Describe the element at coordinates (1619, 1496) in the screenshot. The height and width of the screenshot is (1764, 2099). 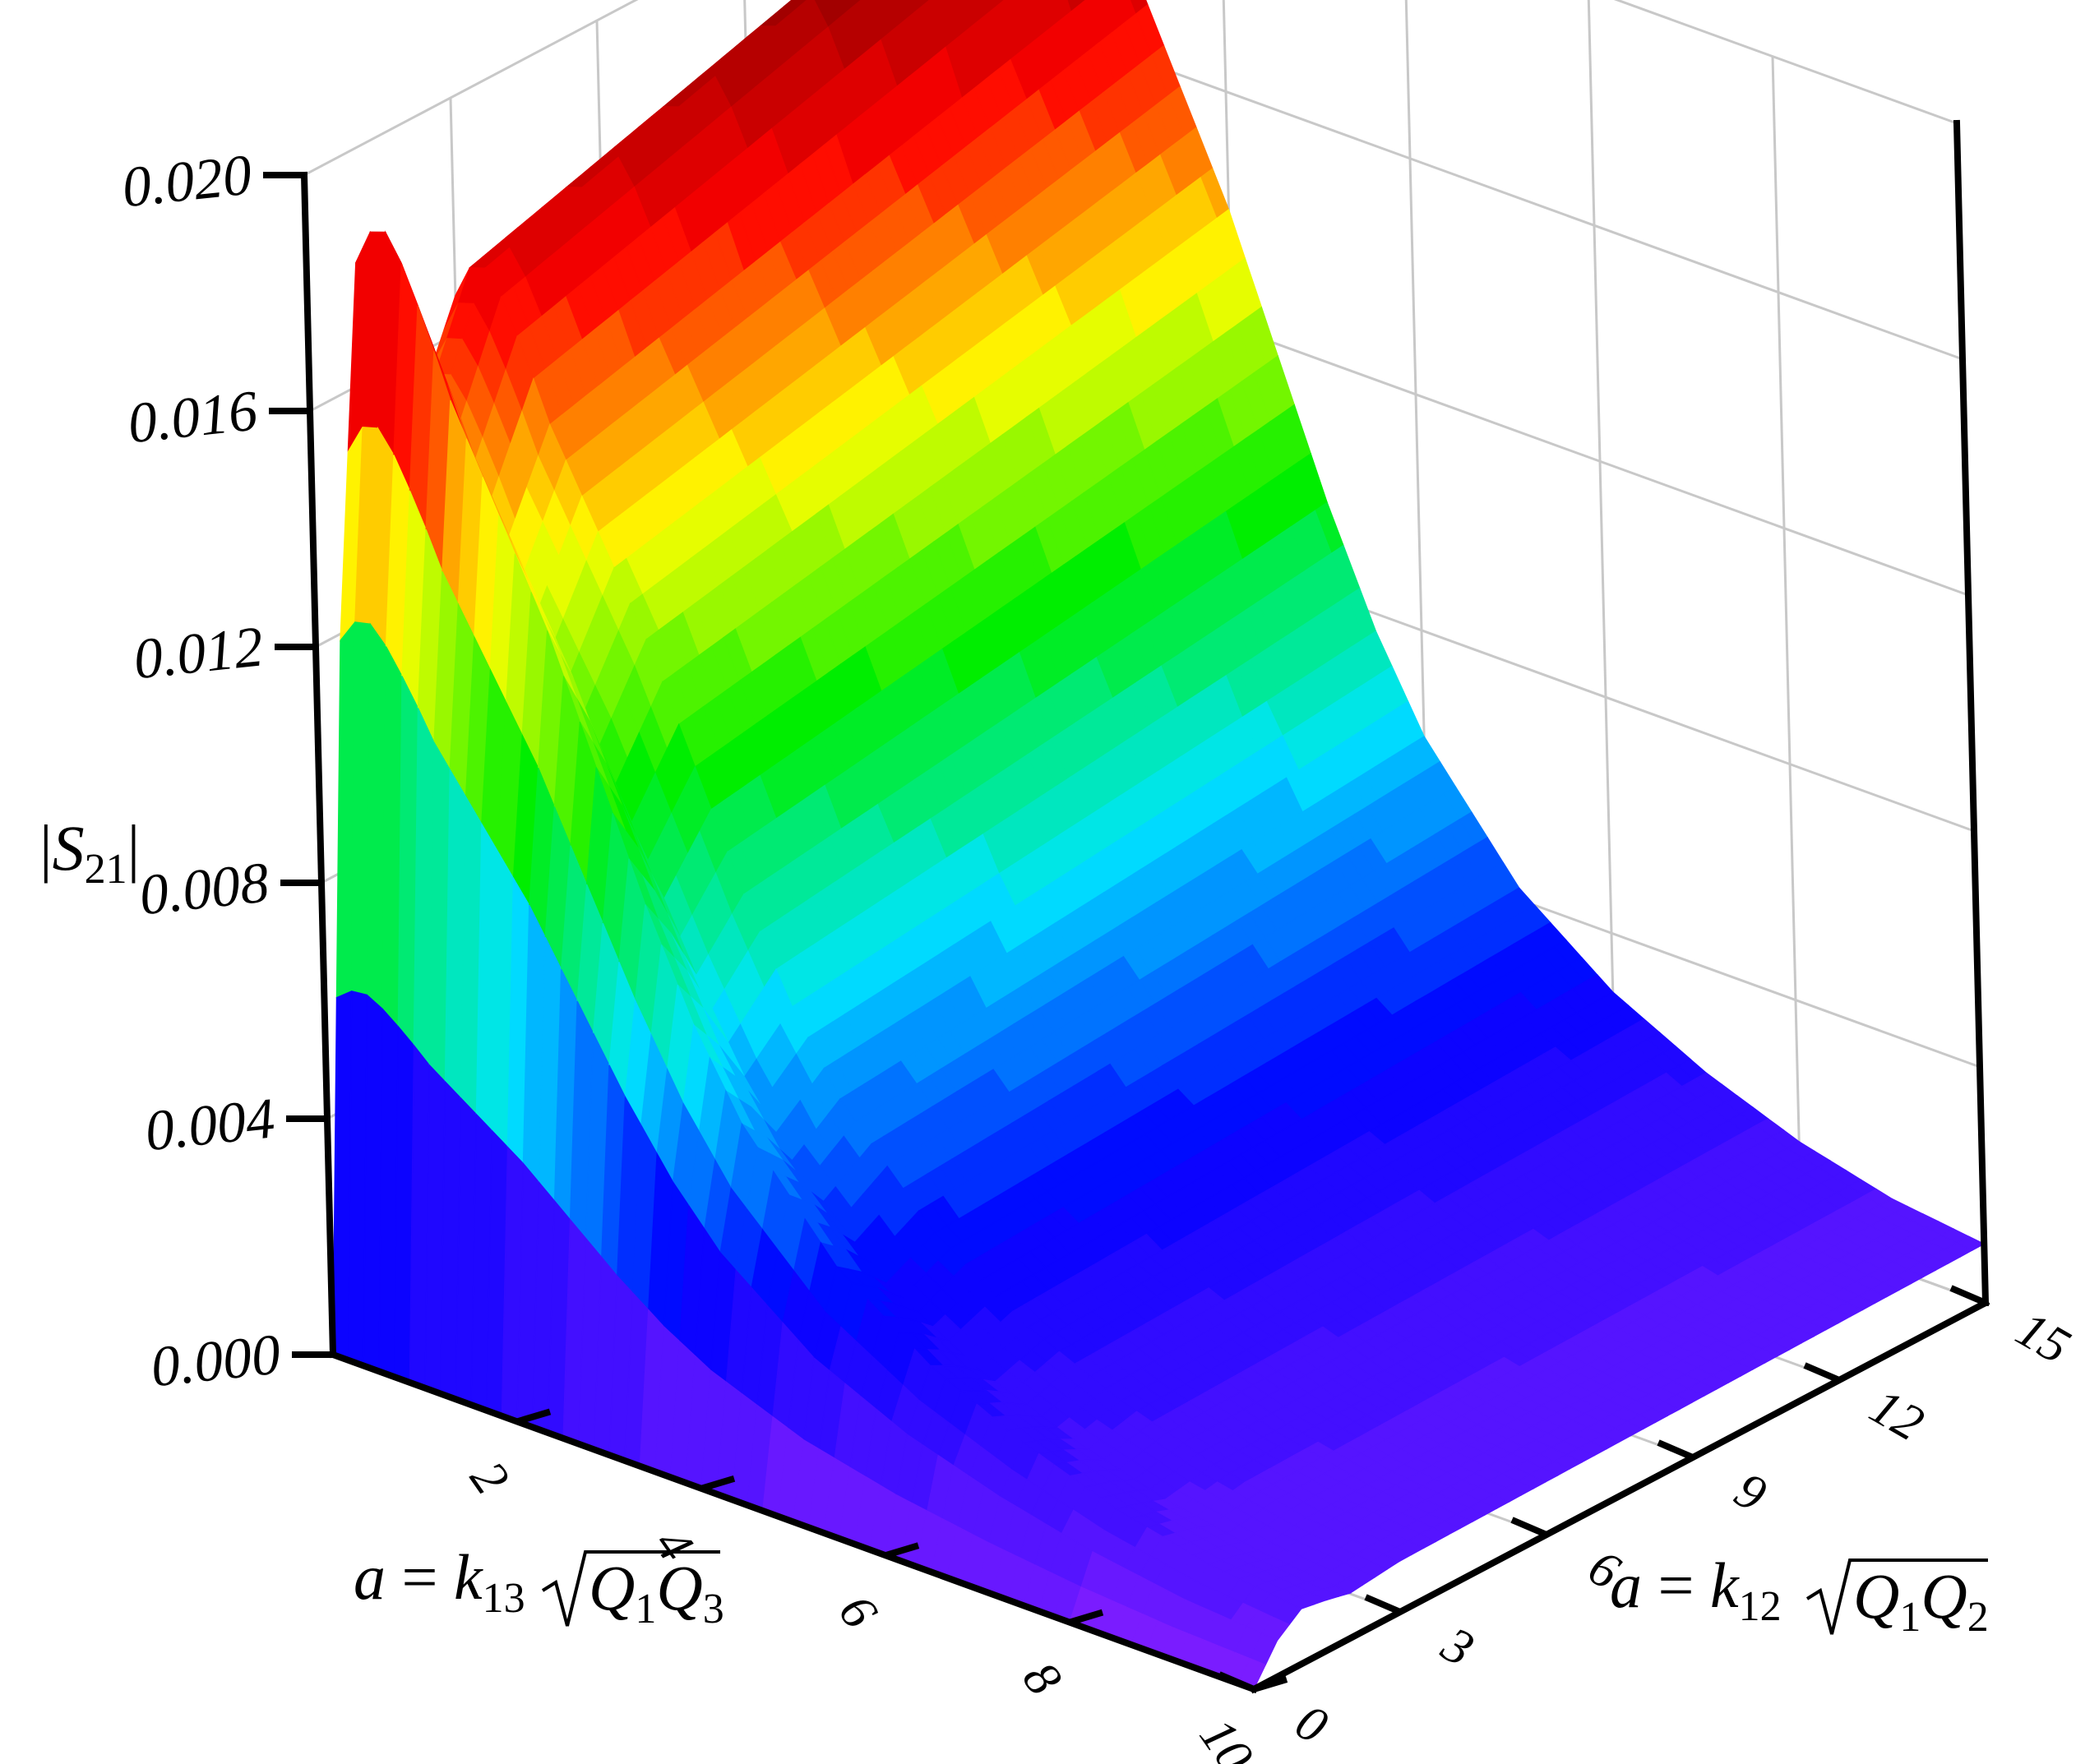
I see `y-axis-line` at that location.